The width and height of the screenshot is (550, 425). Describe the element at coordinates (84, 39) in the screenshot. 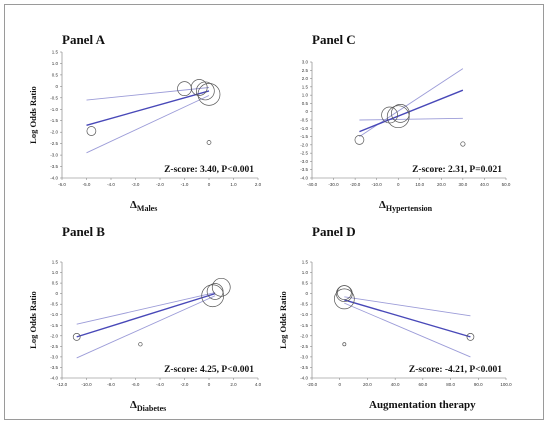

I see `panel-label: Panel A` at that location.